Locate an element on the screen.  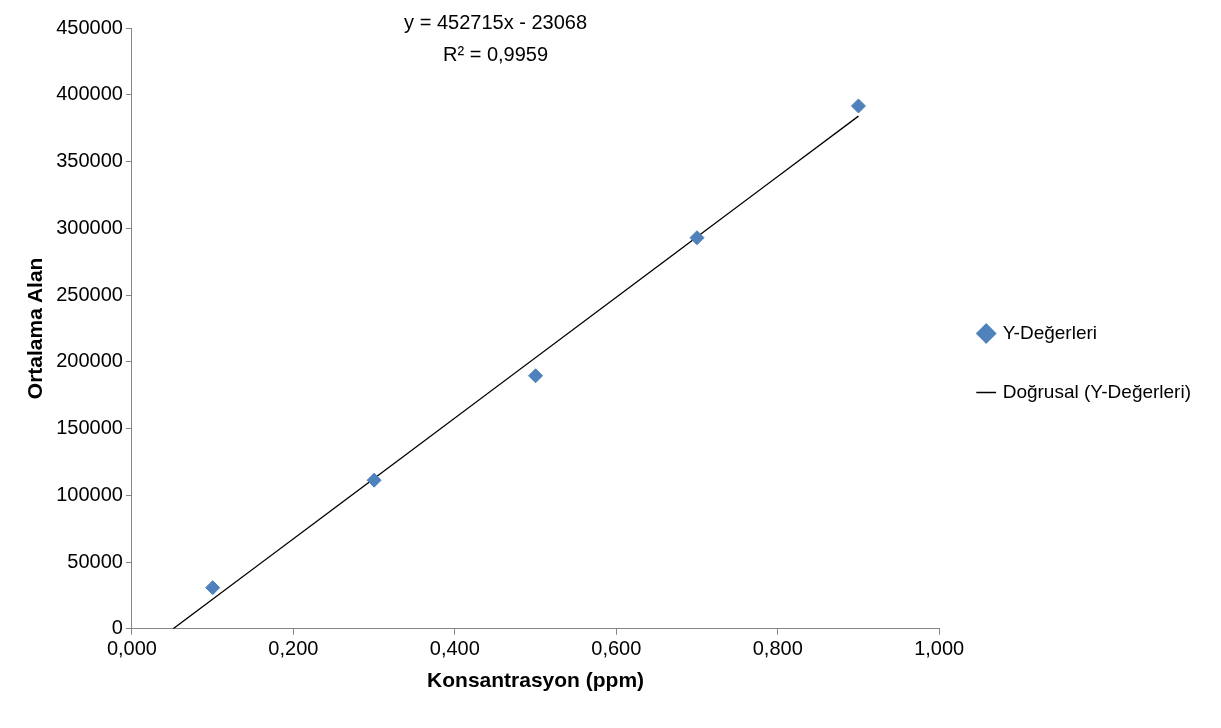
y-tick-label: 50000 is located at coordinates (95, 560).